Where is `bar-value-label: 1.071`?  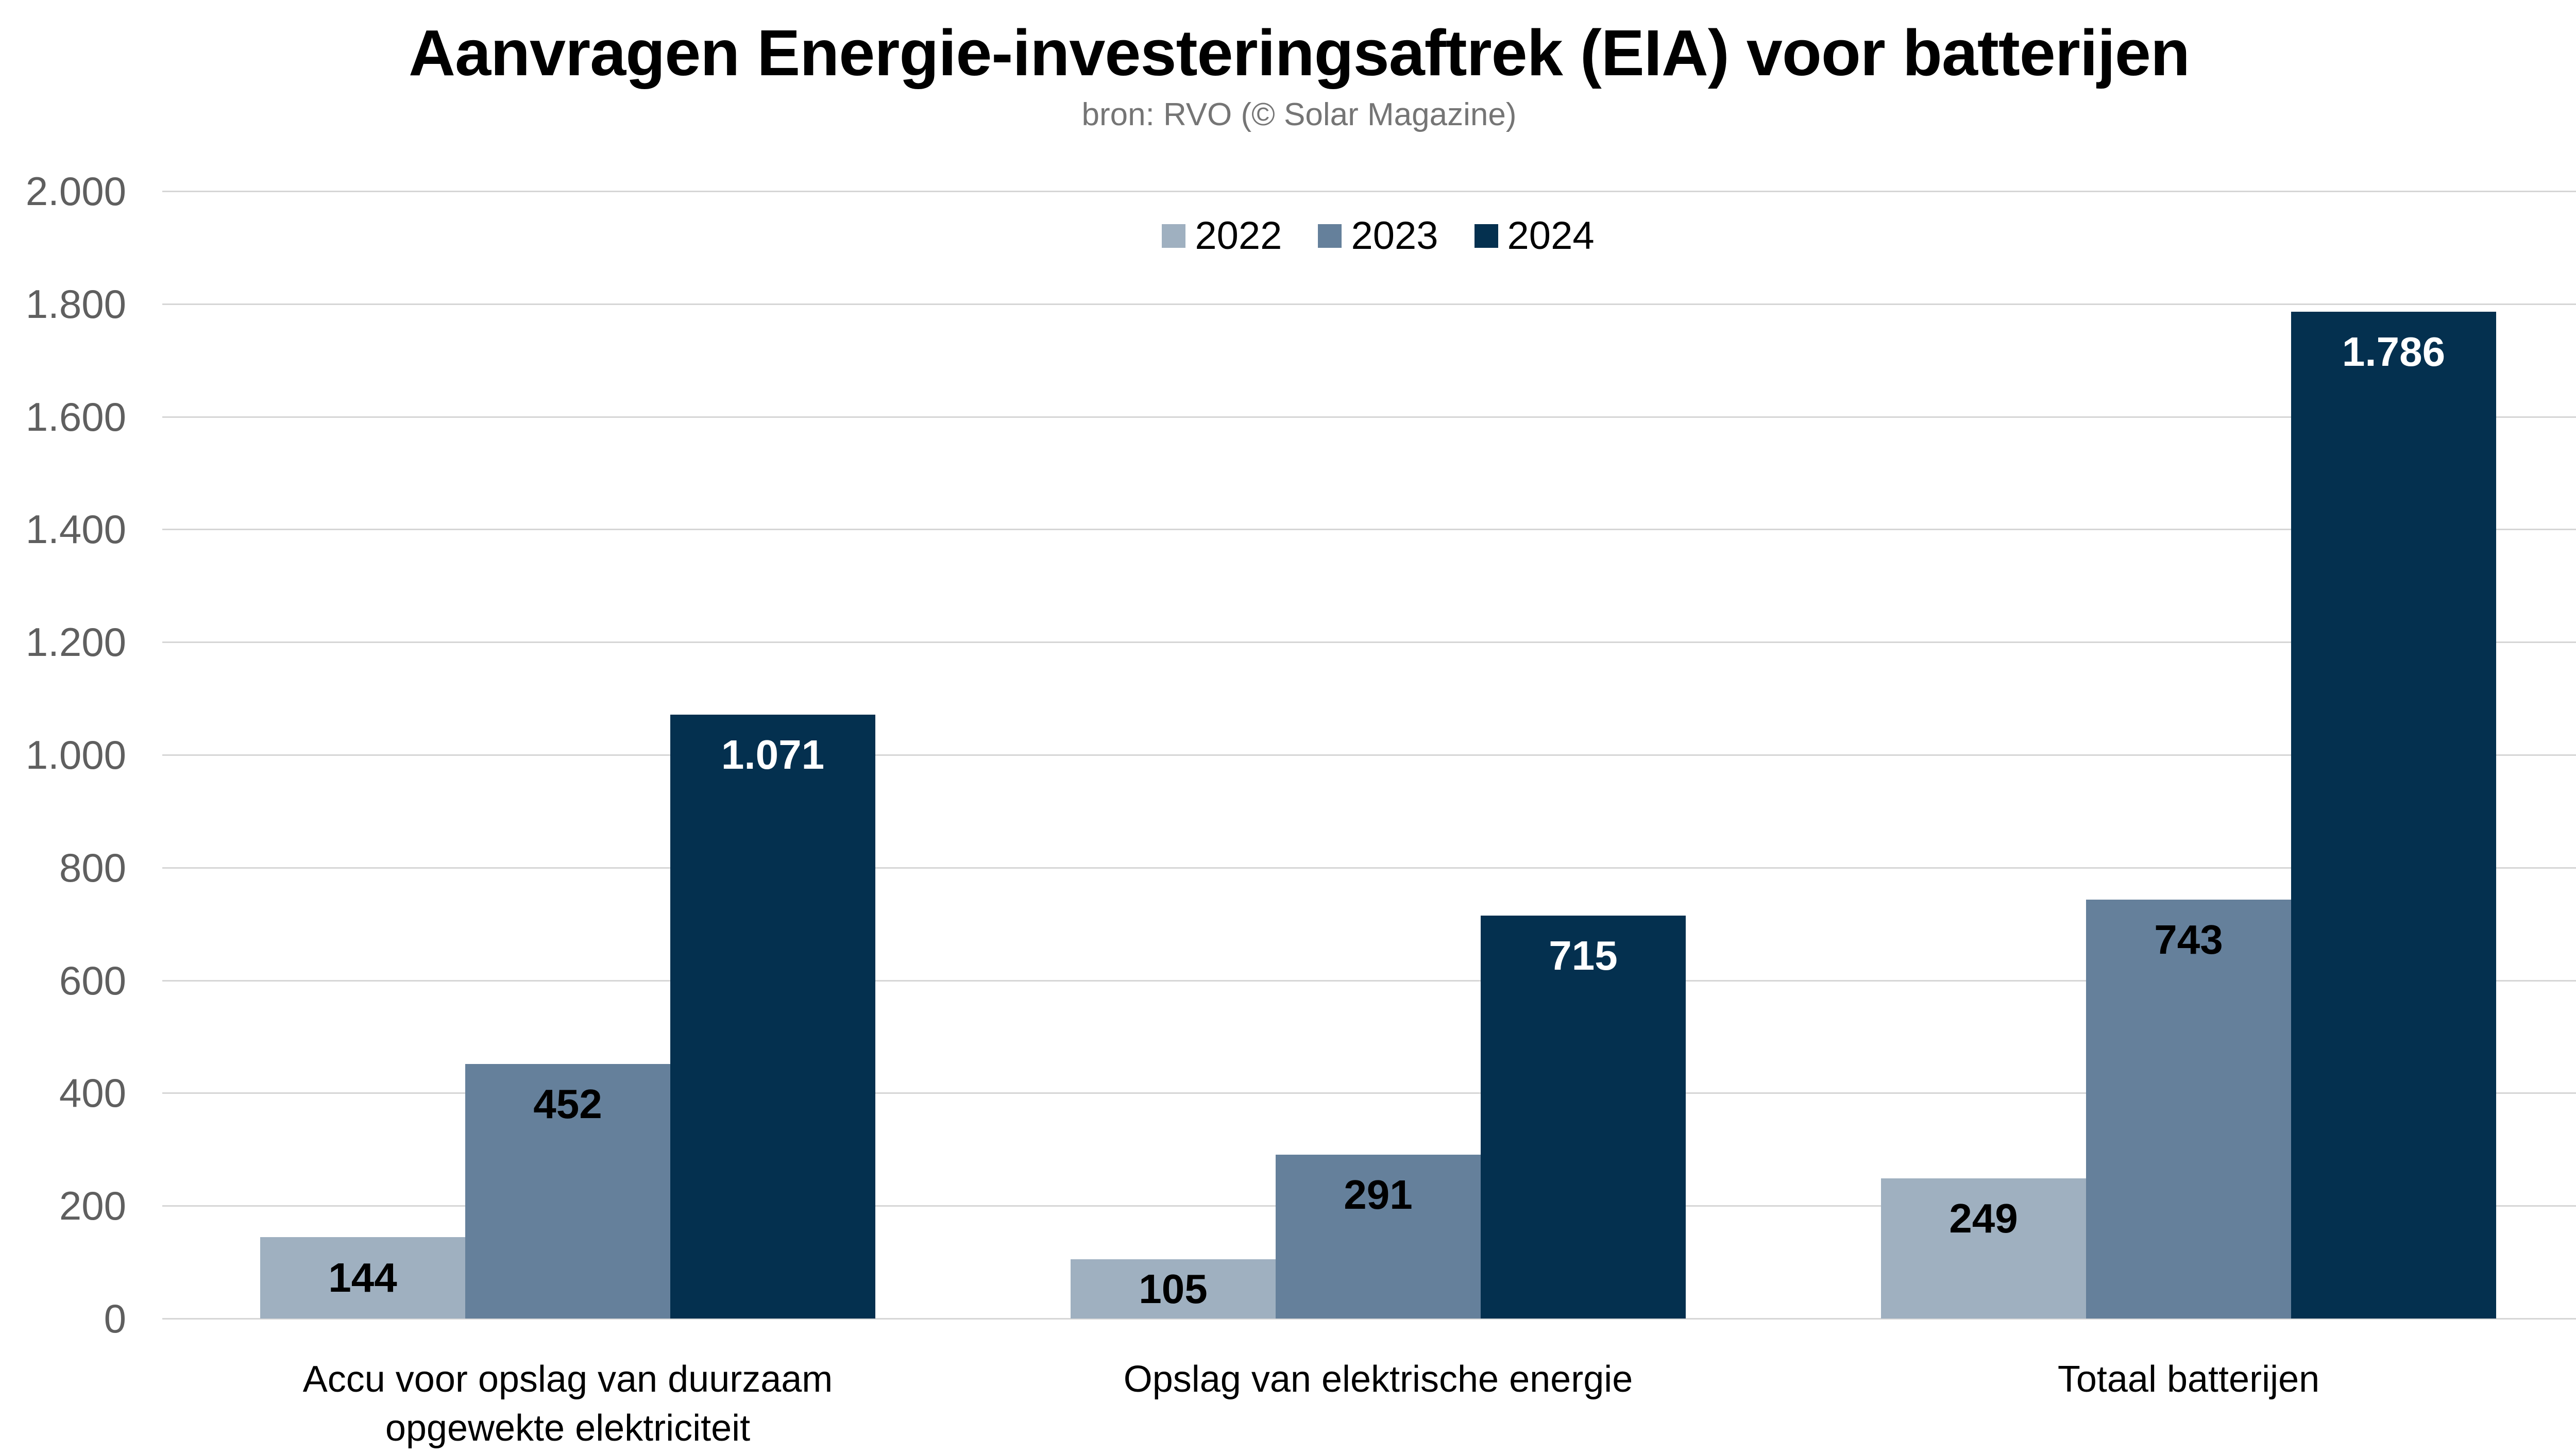
bar-value-label: 1.071 is located at coordinates (773, 755).